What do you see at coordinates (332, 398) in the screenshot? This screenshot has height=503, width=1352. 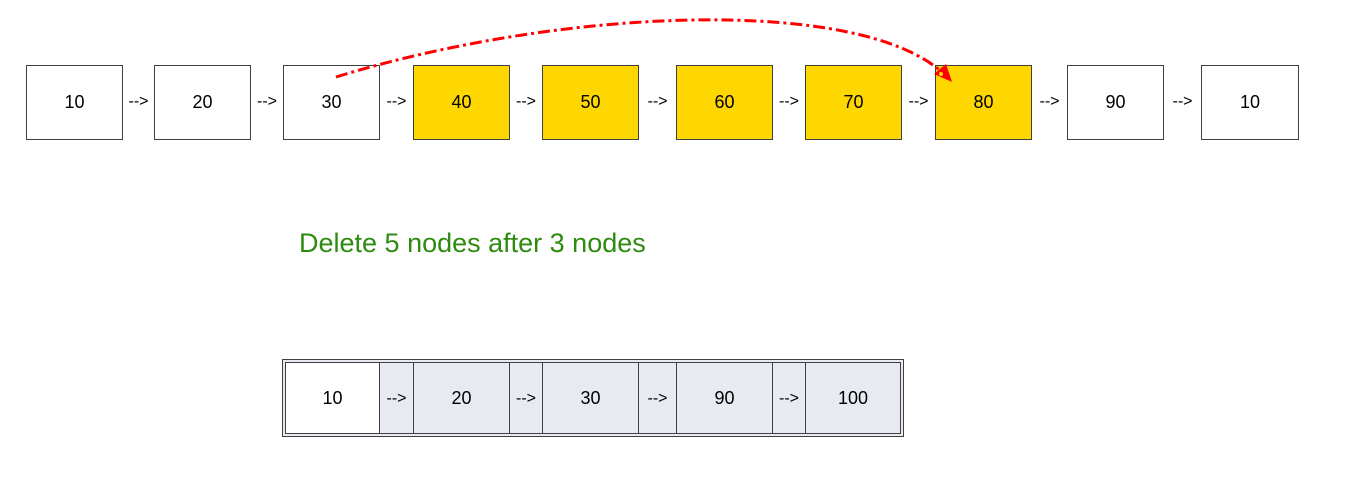 I see `result-node-1: 10` at bounding box center [332, 398].